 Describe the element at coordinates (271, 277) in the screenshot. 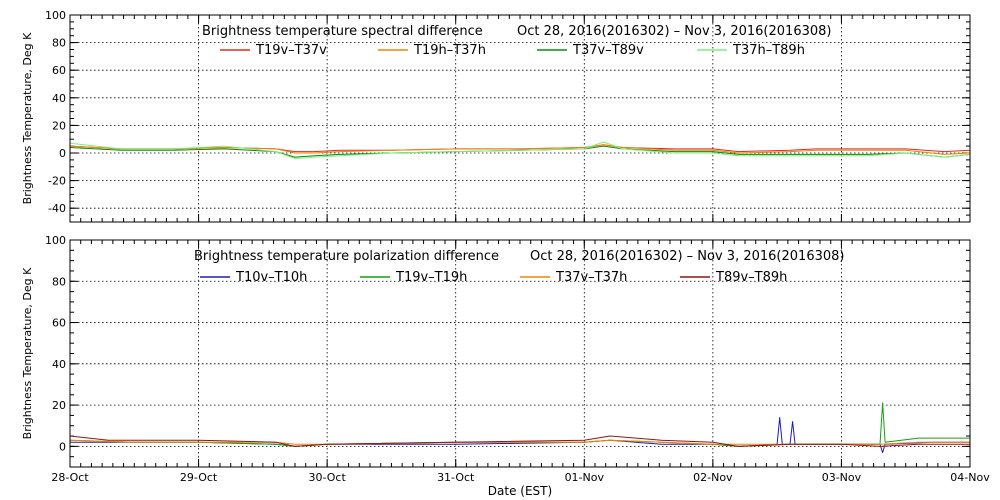

I see `legend-label: T10v–T10h` at that location.